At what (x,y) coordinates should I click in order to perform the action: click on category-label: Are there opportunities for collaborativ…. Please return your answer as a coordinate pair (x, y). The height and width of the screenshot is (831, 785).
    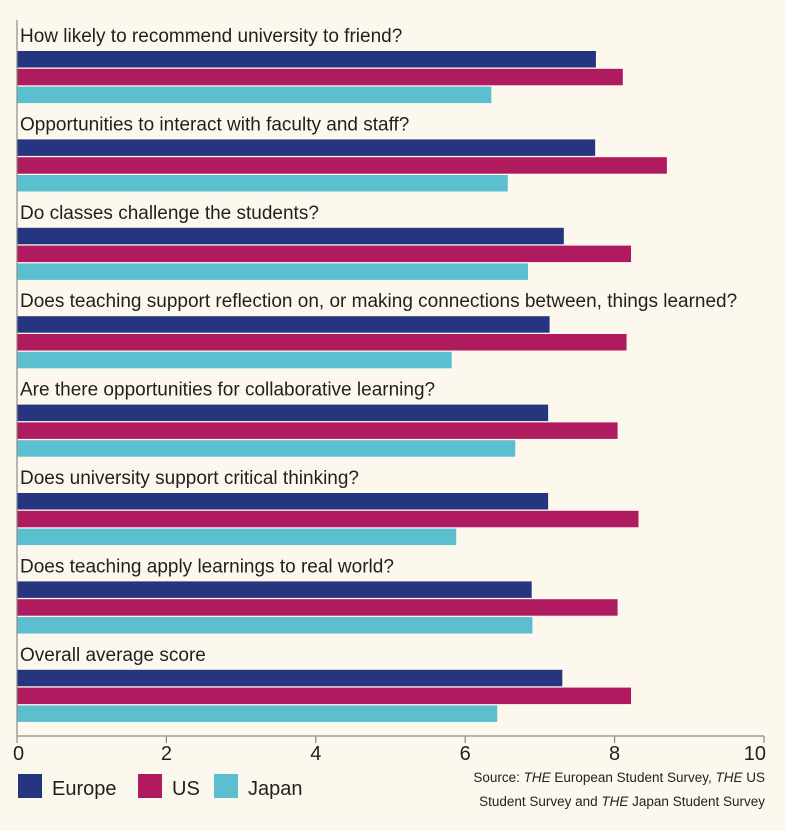
    Looking at the image, I should click on (227, 390).